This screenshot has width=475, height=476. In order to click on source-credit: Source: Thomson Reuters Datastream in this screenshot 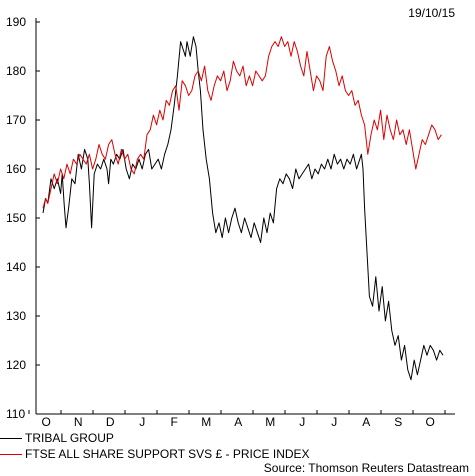, I will do `click(366, 468)`.